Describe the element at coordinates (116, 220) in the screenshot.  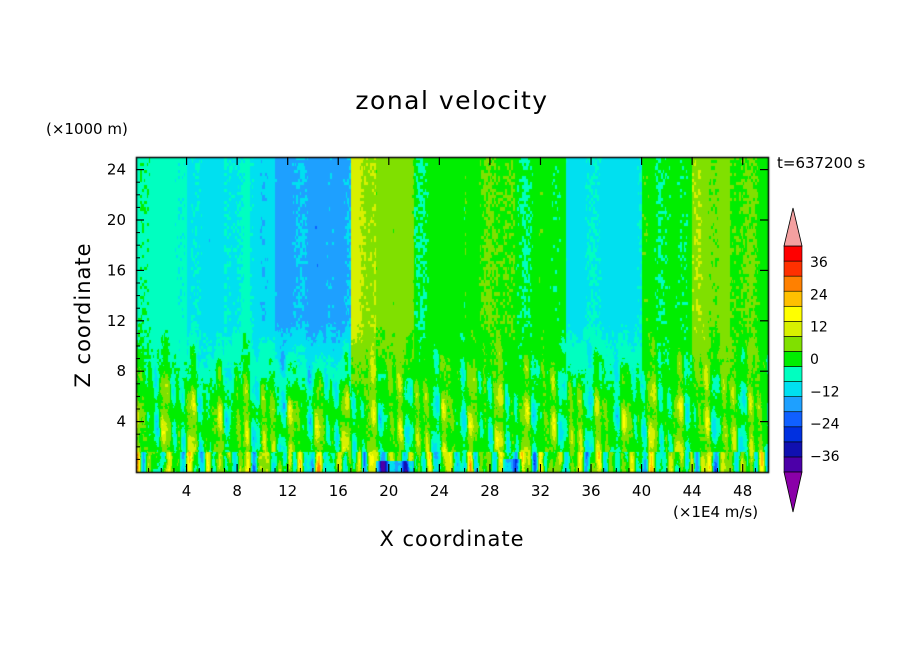
I see `y-tick-label: 20` at that location.